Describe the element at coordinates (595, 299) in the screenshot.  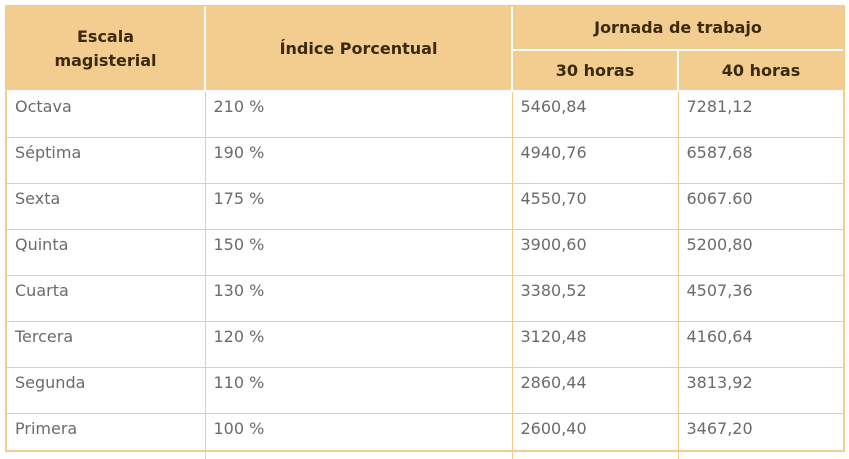
I see `cell-30-horas: 3380,52` at that location.